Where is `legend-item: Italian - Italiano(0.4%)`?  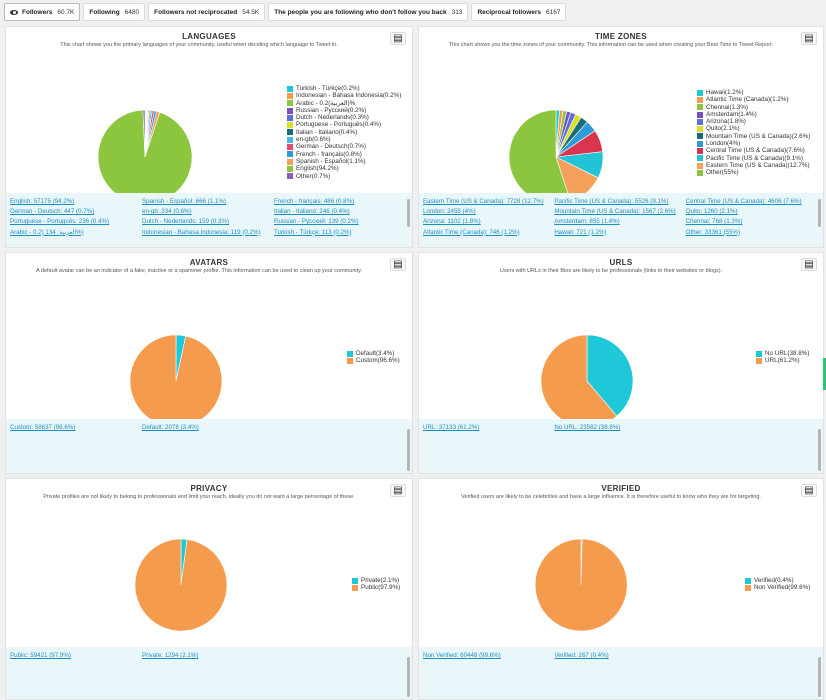 legend-item: Italian - Italiano(0.4%) is located at coordinates (344, 132).